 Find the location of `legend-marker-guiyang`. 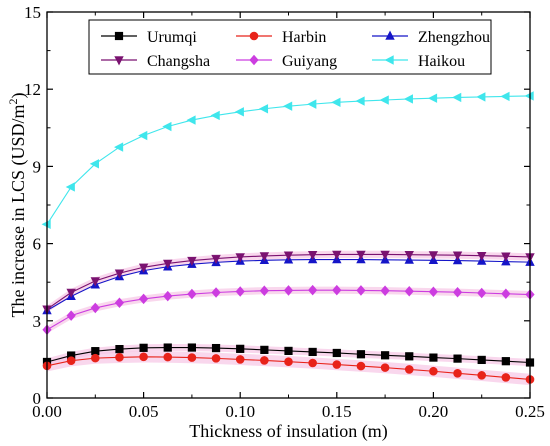

legend-marker-guiyang is located at coordinates (254, 60).